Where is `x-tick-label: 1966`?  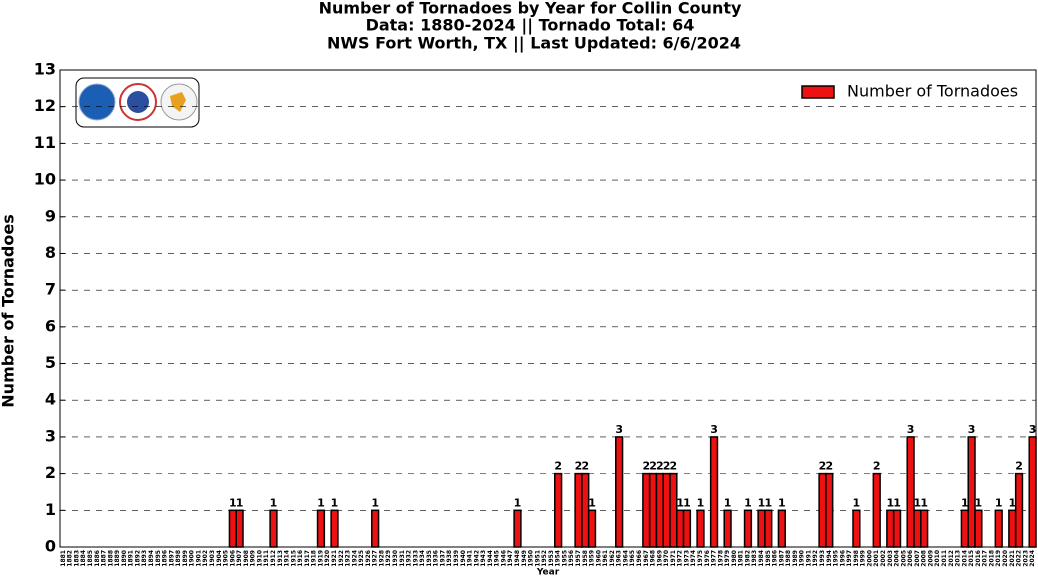 x-tick-label: 1966 is located at coordinates (639, 558).